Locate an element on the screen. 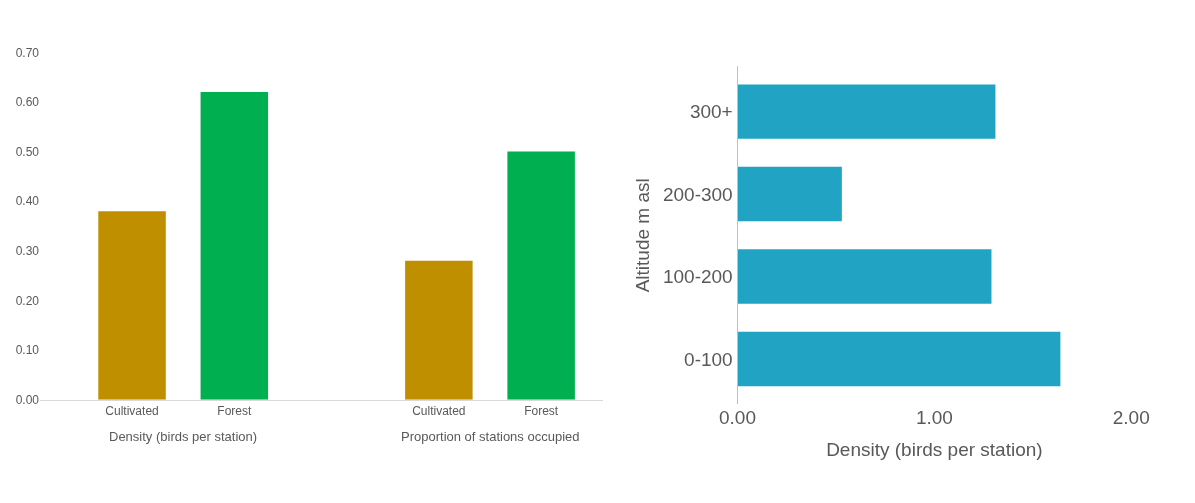 This screenshot has width=1195, height=503. y-tick-label: 100-200 is located at coordinates (697, 277).